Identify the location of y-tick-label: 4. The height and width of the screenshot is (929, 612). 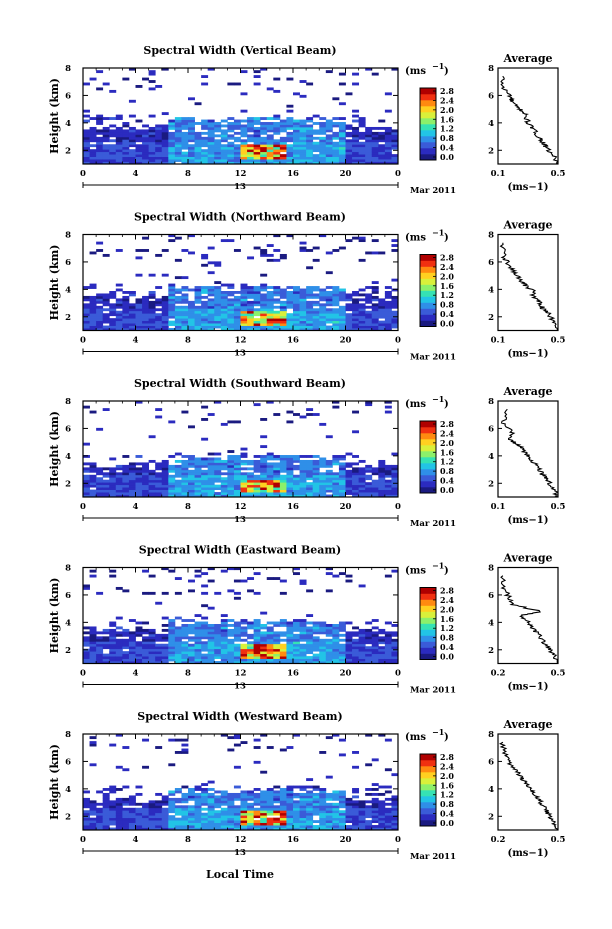
(68, 124).